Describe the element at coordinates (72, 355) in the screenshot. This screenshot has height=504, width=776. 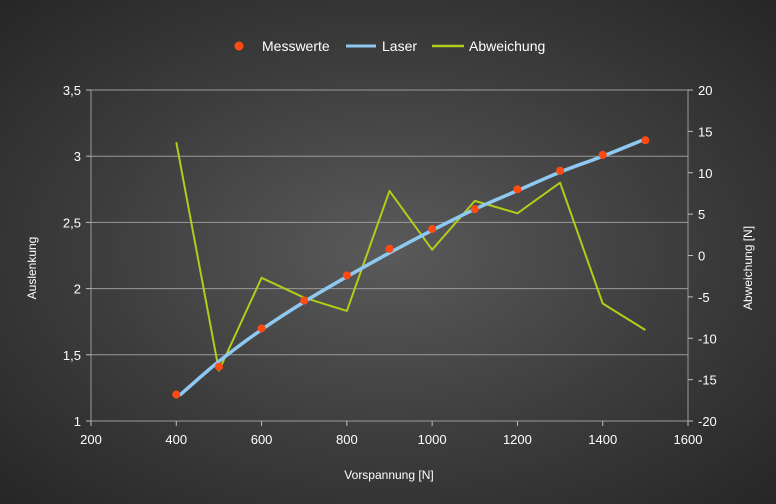
I see `y-tick-label: 1,5` at that location.